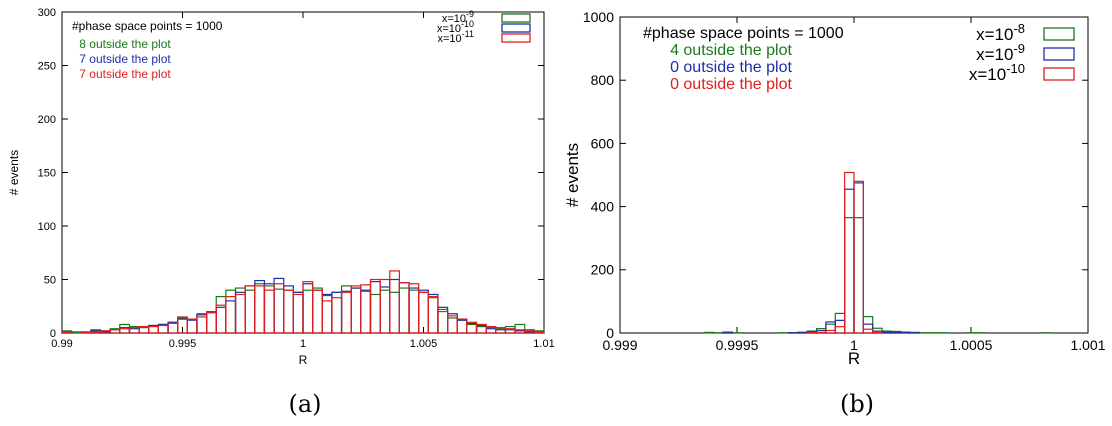  I want to click on x-axis-label: R, so click(854, 358).